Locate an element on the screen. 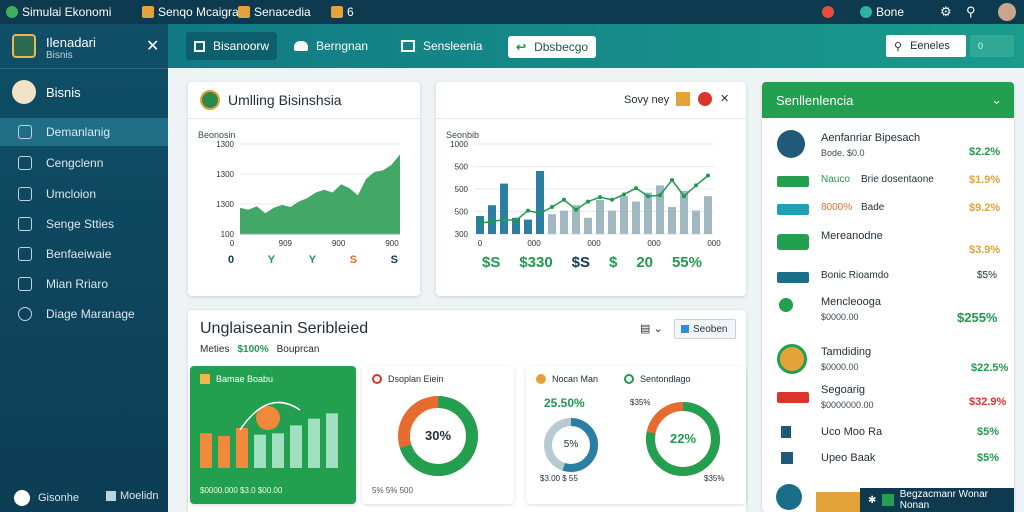  summary-value: $100% is located at coordinates (253, 349).